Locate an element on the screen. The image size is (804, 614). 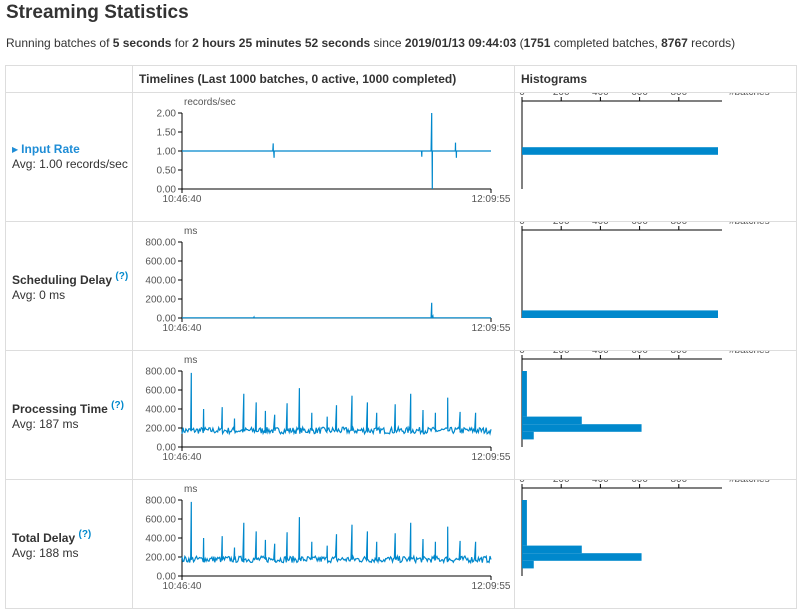
y-tick-label: 0.50 is located at coordinates (167, 171).